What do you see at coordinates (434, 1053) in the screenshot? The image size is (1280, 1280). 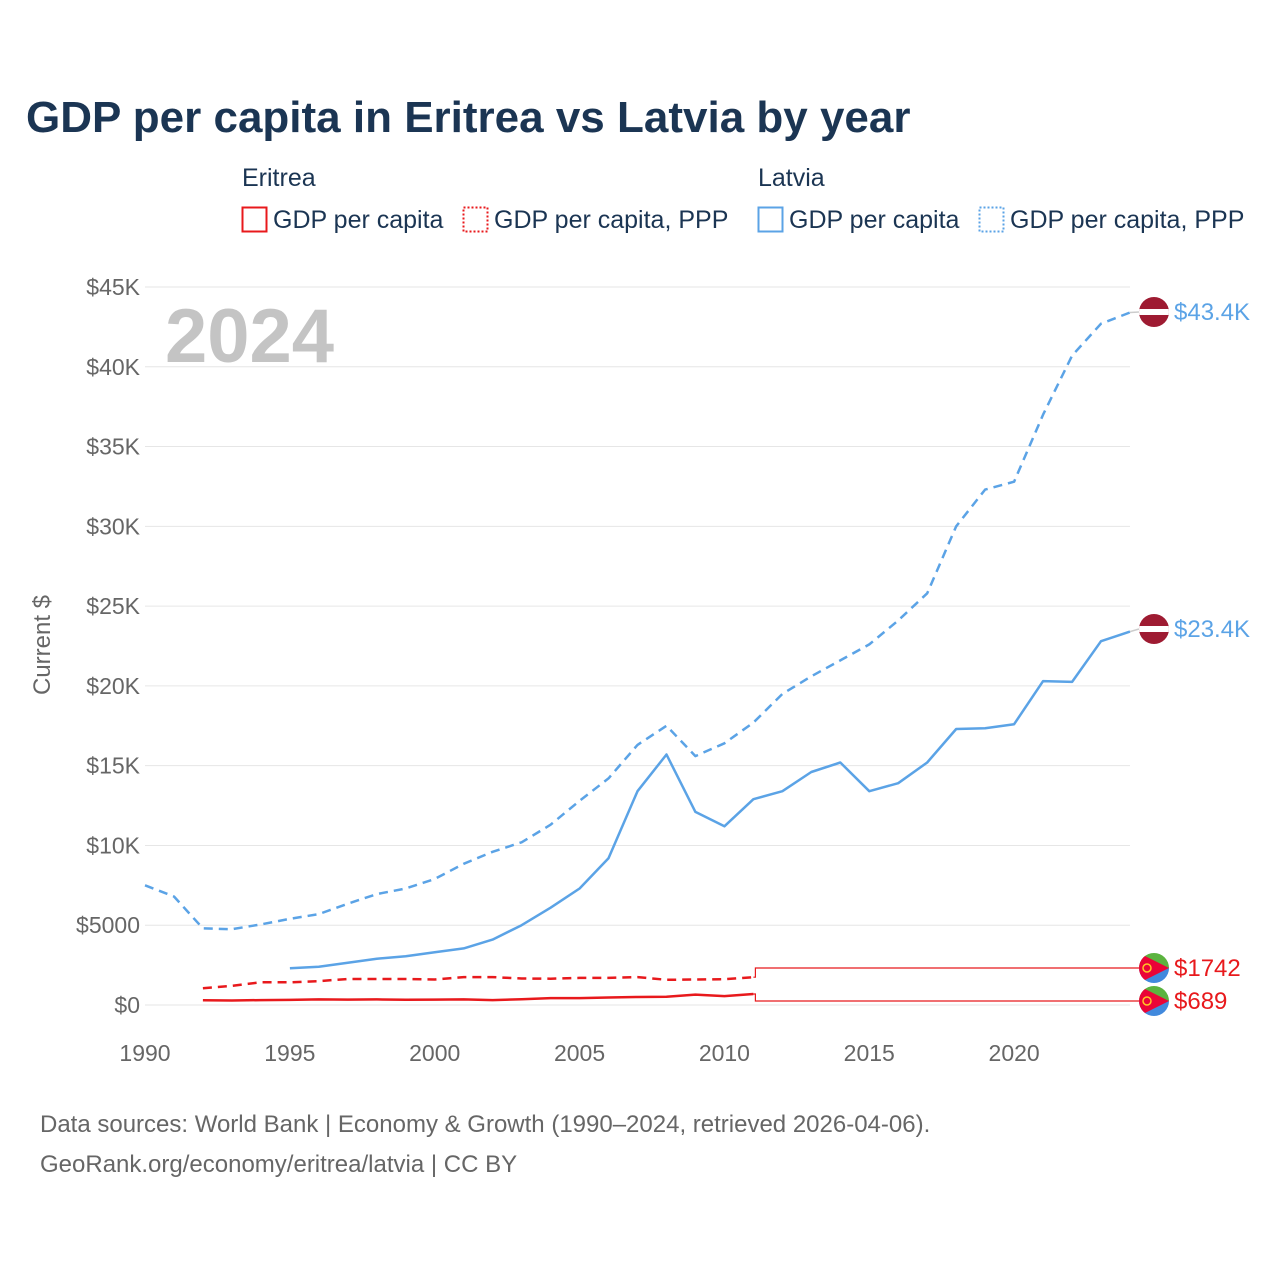 I see `x-tick-label: 2000` at bounding box center [434, 1053].